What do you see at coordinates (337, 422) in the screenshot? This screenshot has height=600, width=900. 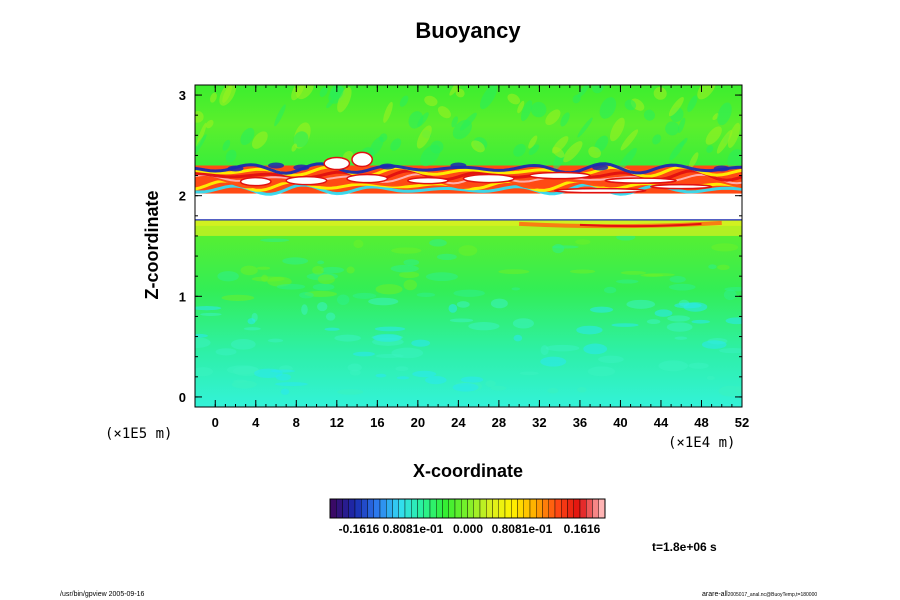 I see `x-tick-label: 12` at bounding box center [337, 422].